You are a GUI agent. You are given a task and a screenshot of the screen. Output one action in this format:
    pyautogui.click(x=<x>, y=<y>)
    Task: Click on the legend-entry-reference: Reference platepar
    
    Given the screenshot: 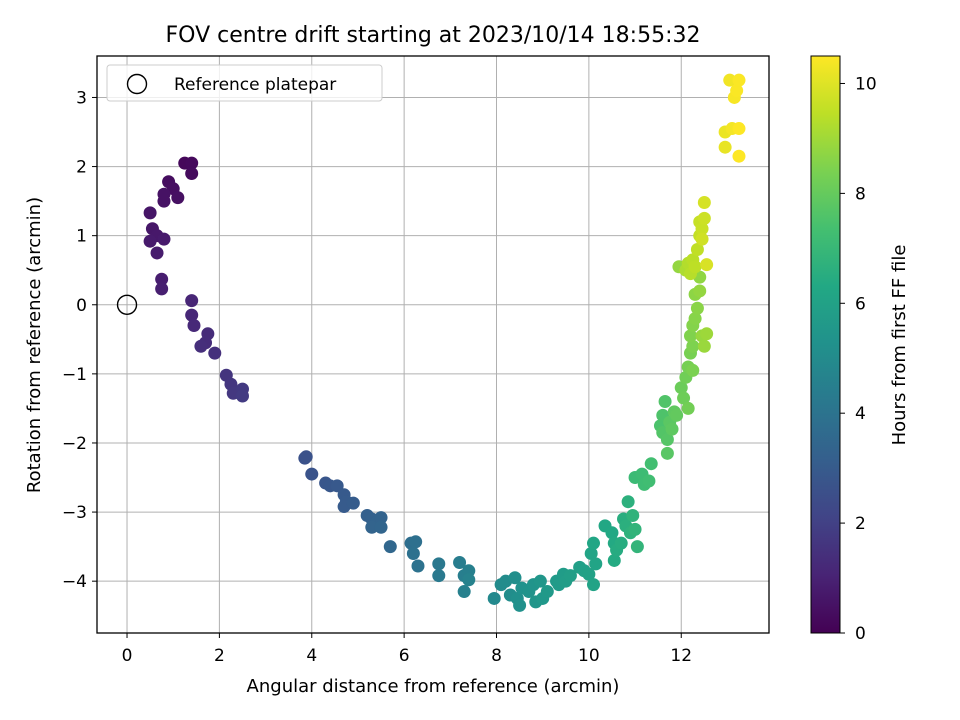 What is the action you would take?
    pyautogui.click(x=255, y=85)
    